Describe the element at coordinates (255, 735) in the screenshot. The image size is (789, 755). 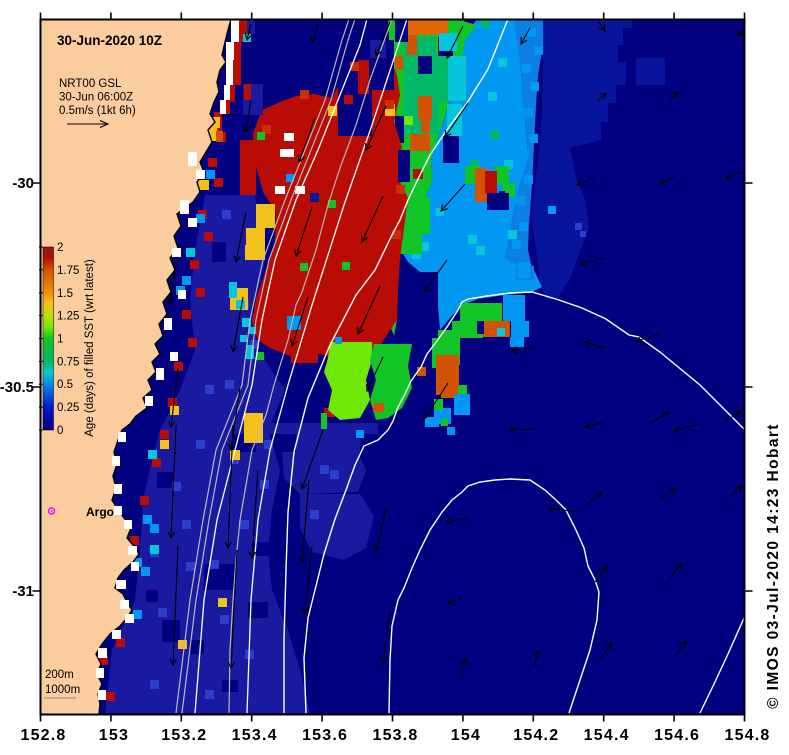
I see `svg-text: 153.4` at that location.